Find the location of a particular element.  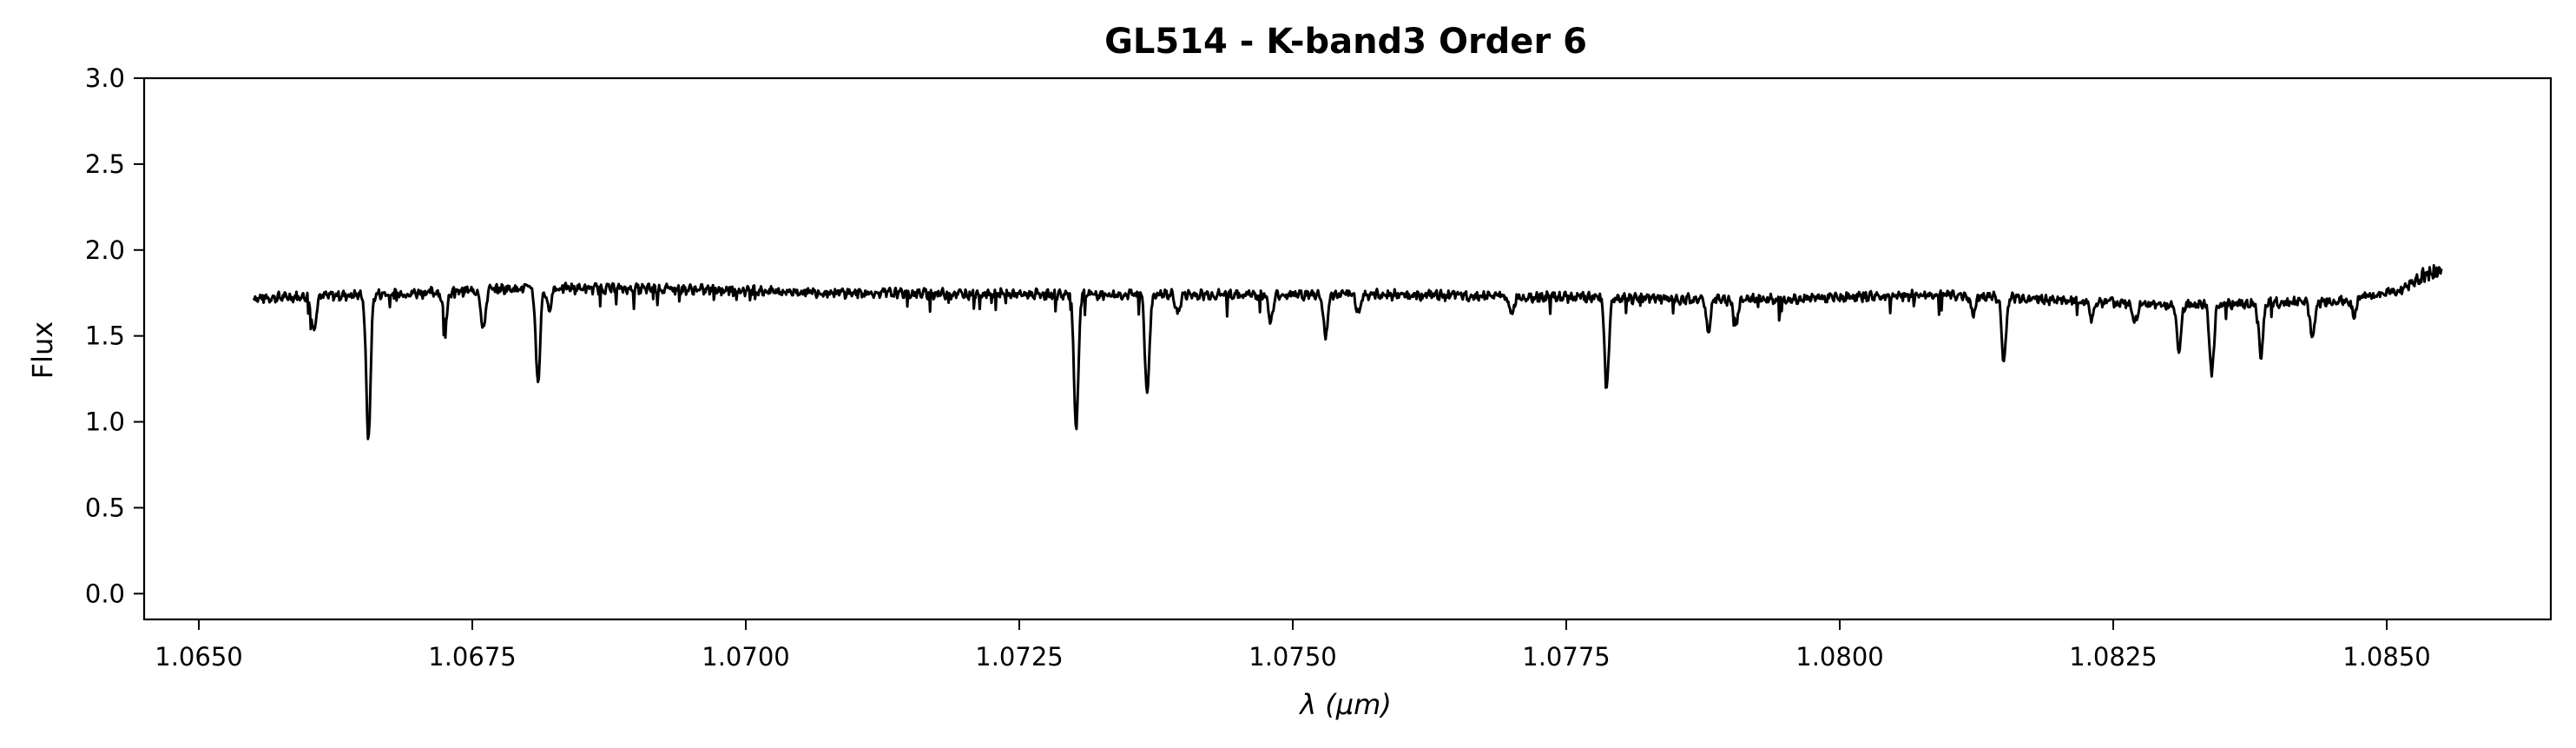

y-tick-label: 0.5 is located at coordinates (105, 508).